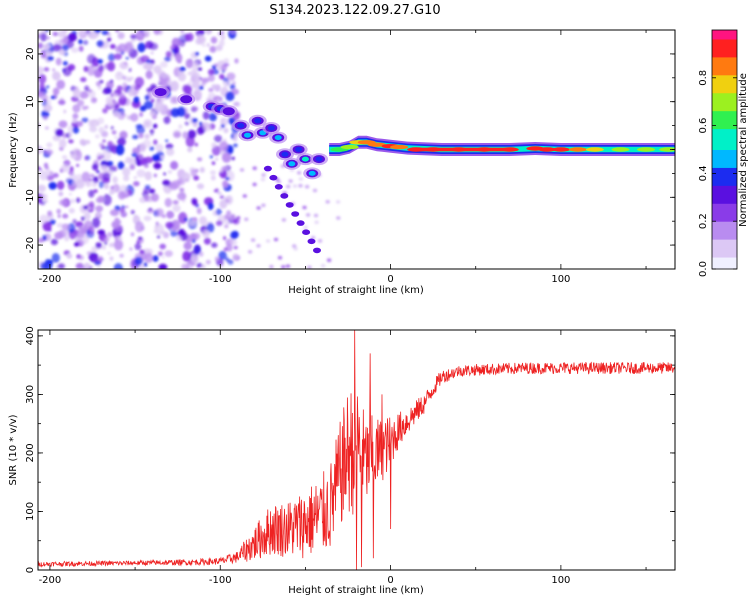  Describe the element at coordinates (30, 335) in the screenshot. I see `y-tick-label: 400` at that location.